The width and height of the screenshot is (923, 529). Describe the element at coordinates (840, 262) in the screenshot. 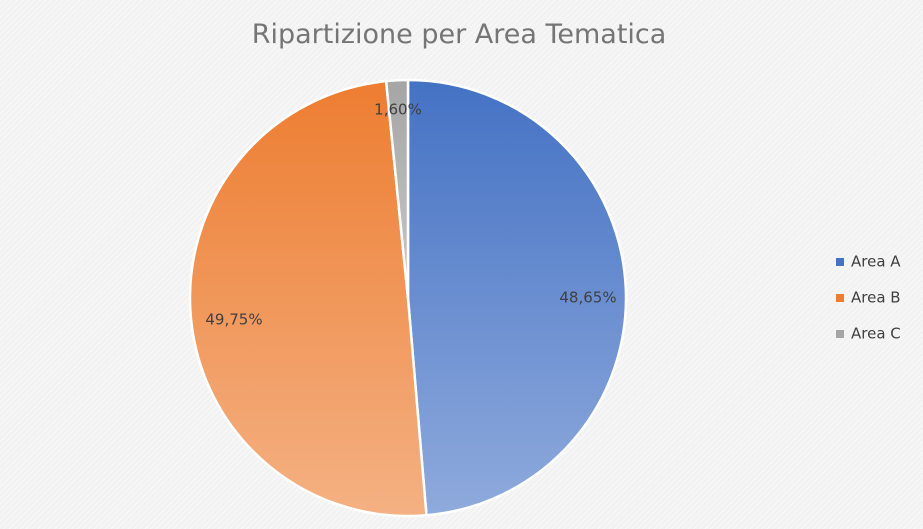

I see `legend-swatch-area-a` at that location.